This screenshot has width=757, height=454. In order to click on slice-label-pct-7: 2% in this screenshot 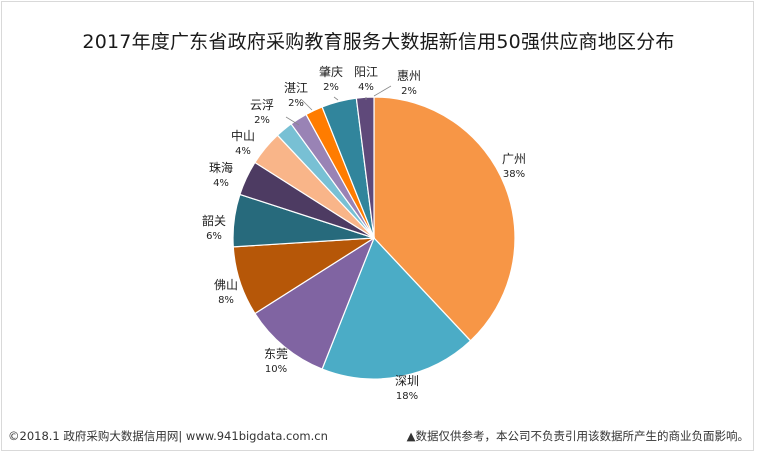, I will do `click(262, 120)`.